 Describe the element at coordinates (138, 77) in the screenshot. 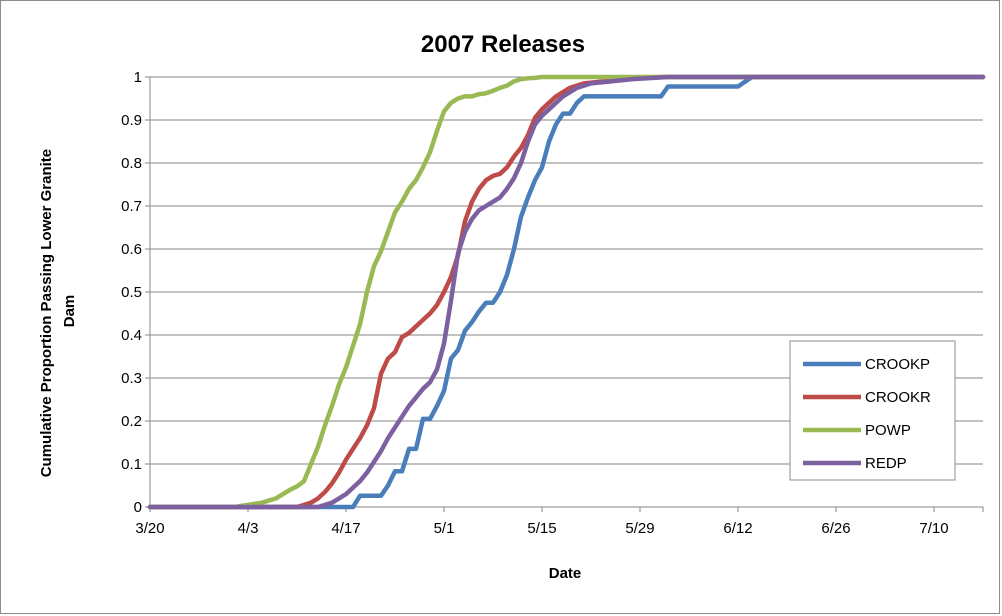

I see `y-tick-label: 1` at that location.